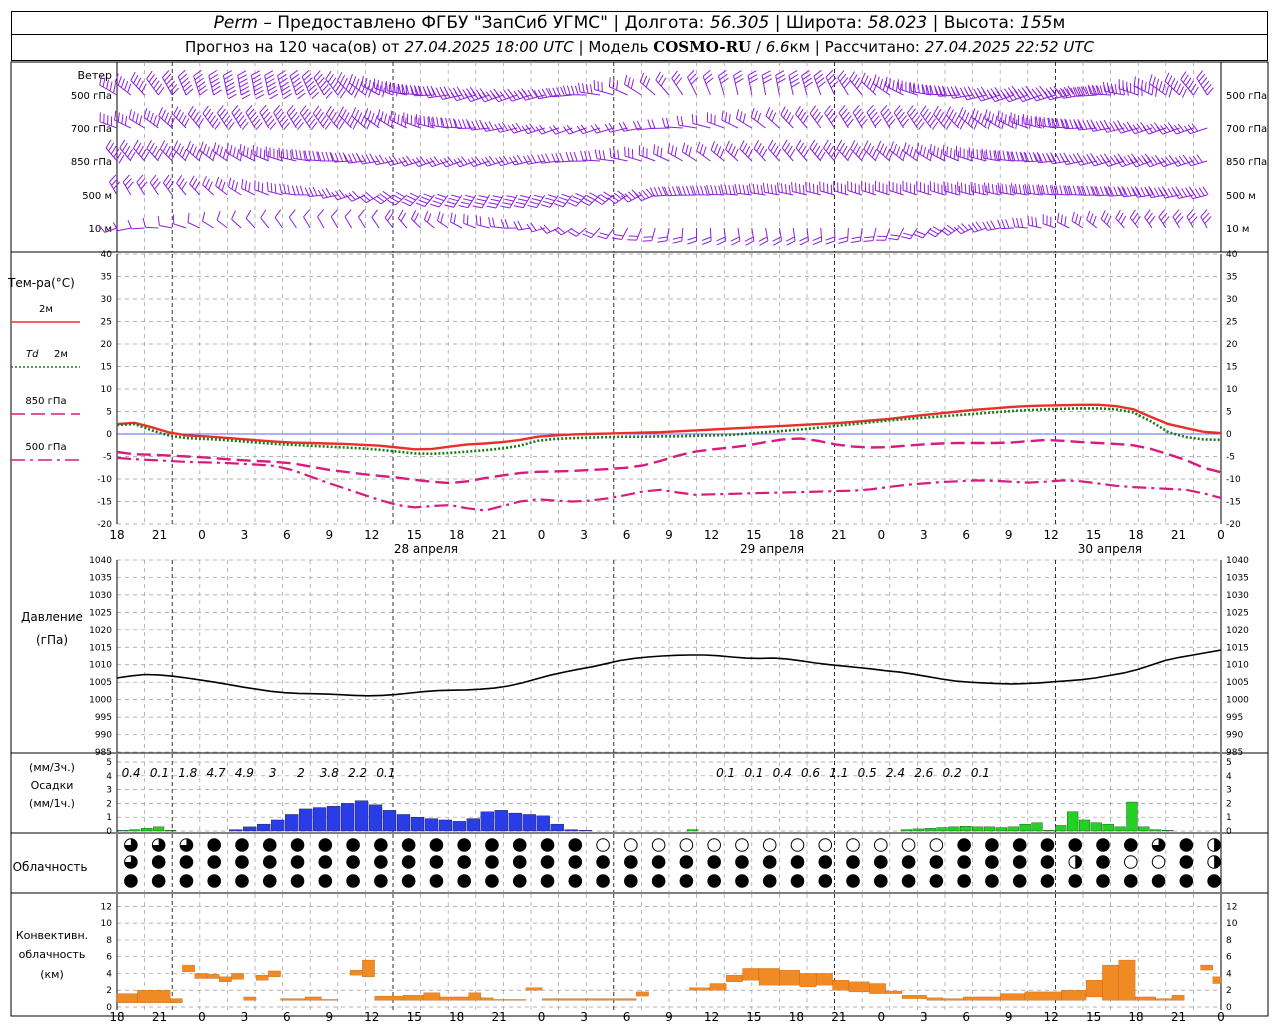 The height and width of the screenshot is (1024, 1280). I want to click on temp-x-tick-label: 21, so click(499, 535).